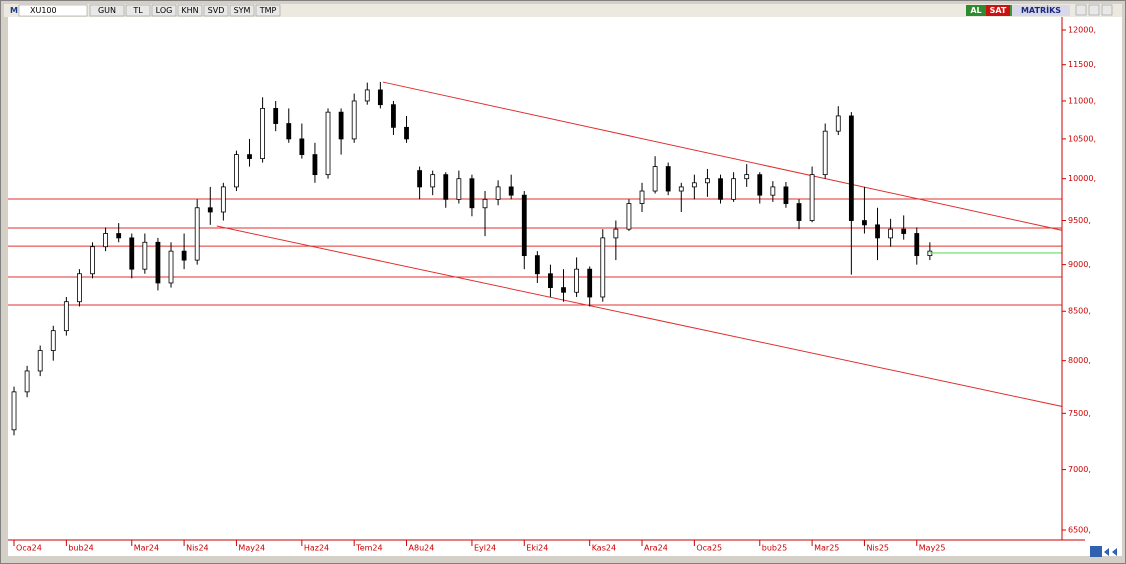 The width and height of the screenshot is (1126, 564). I want to click on scroll-icon, so click(1096, 551).